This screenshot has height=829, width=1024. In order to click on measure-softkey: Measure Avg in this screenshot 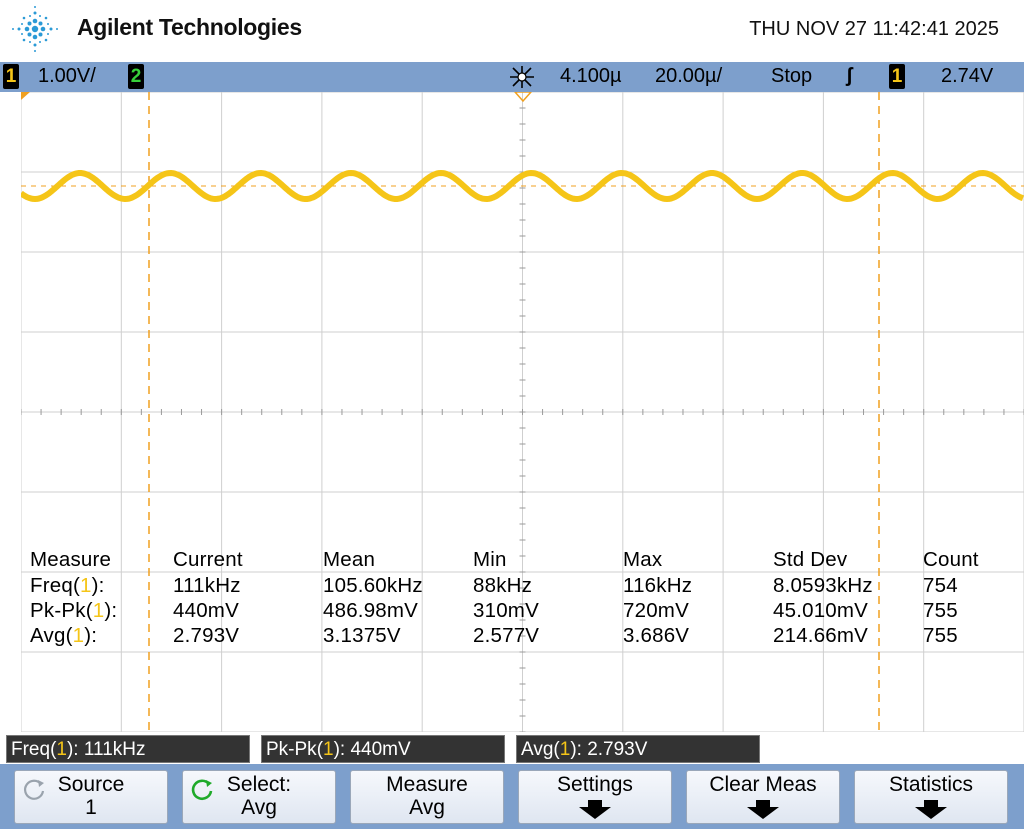, I will do `click(427, 797)`.